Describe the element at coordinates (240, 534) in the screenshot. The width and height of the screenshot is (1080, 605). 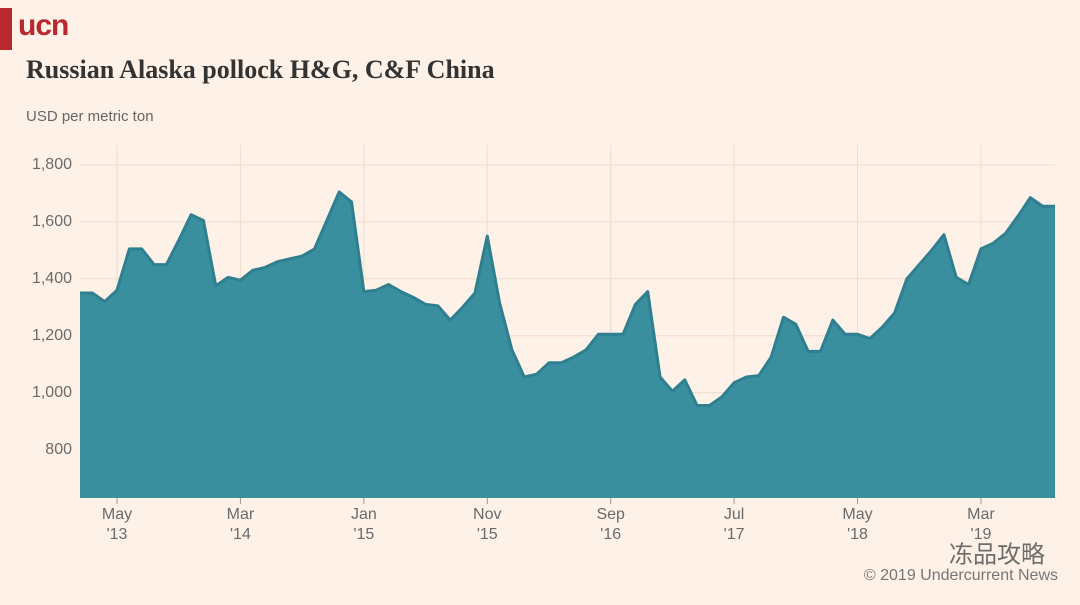
I see `x-tick-sublabel: '14` at that location.